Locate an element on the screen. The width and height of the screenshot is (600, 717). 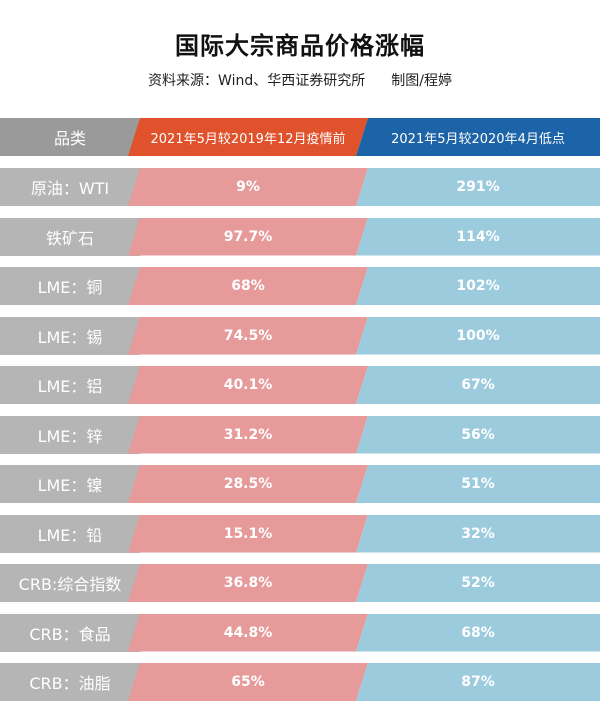
row-from-low-value: 291% is located at coordinates (478, 187).